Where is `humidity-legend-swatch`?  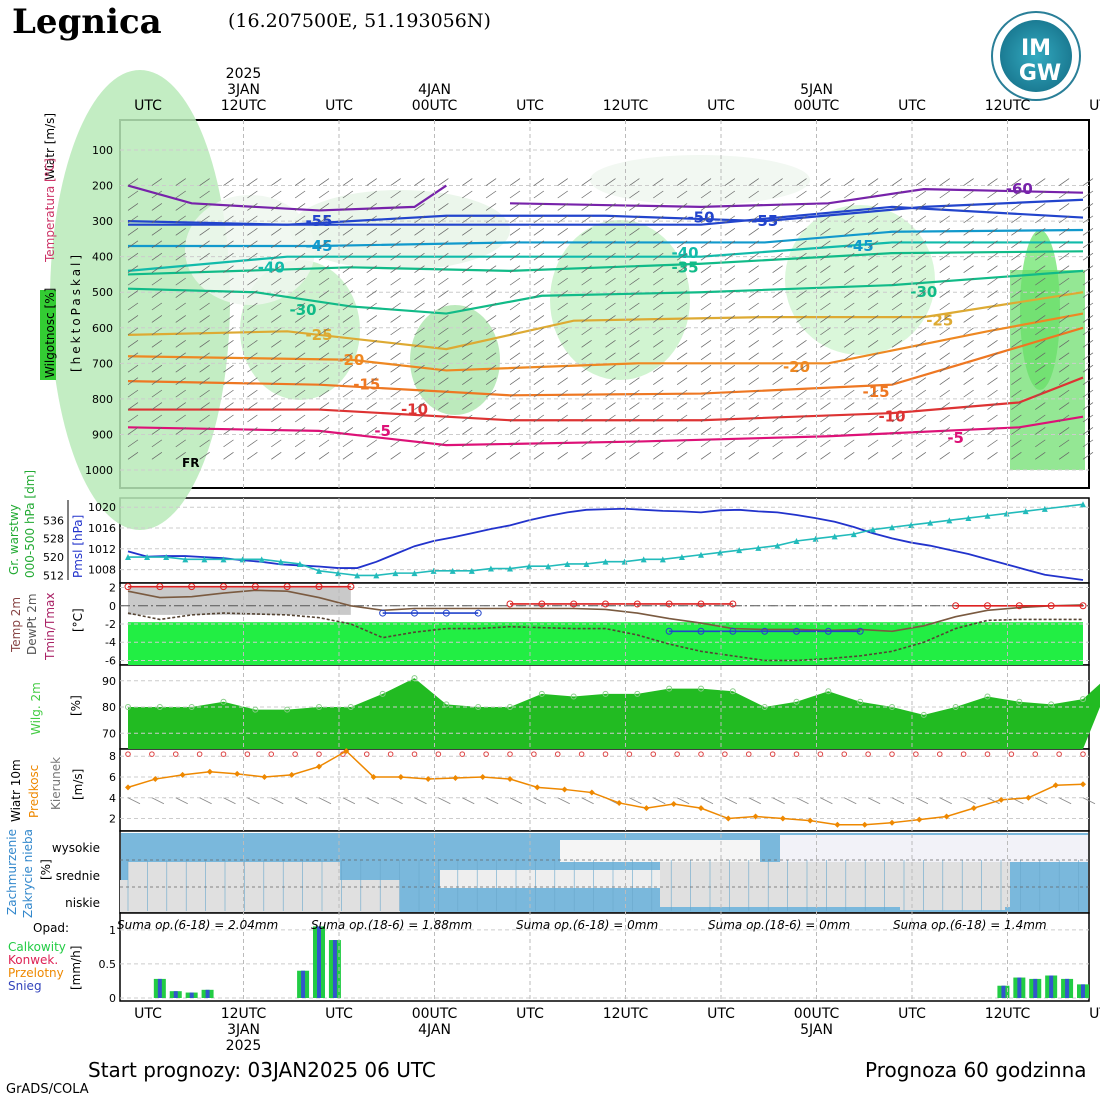 humidity-legend-swatch is located at coordinates (48, 335).